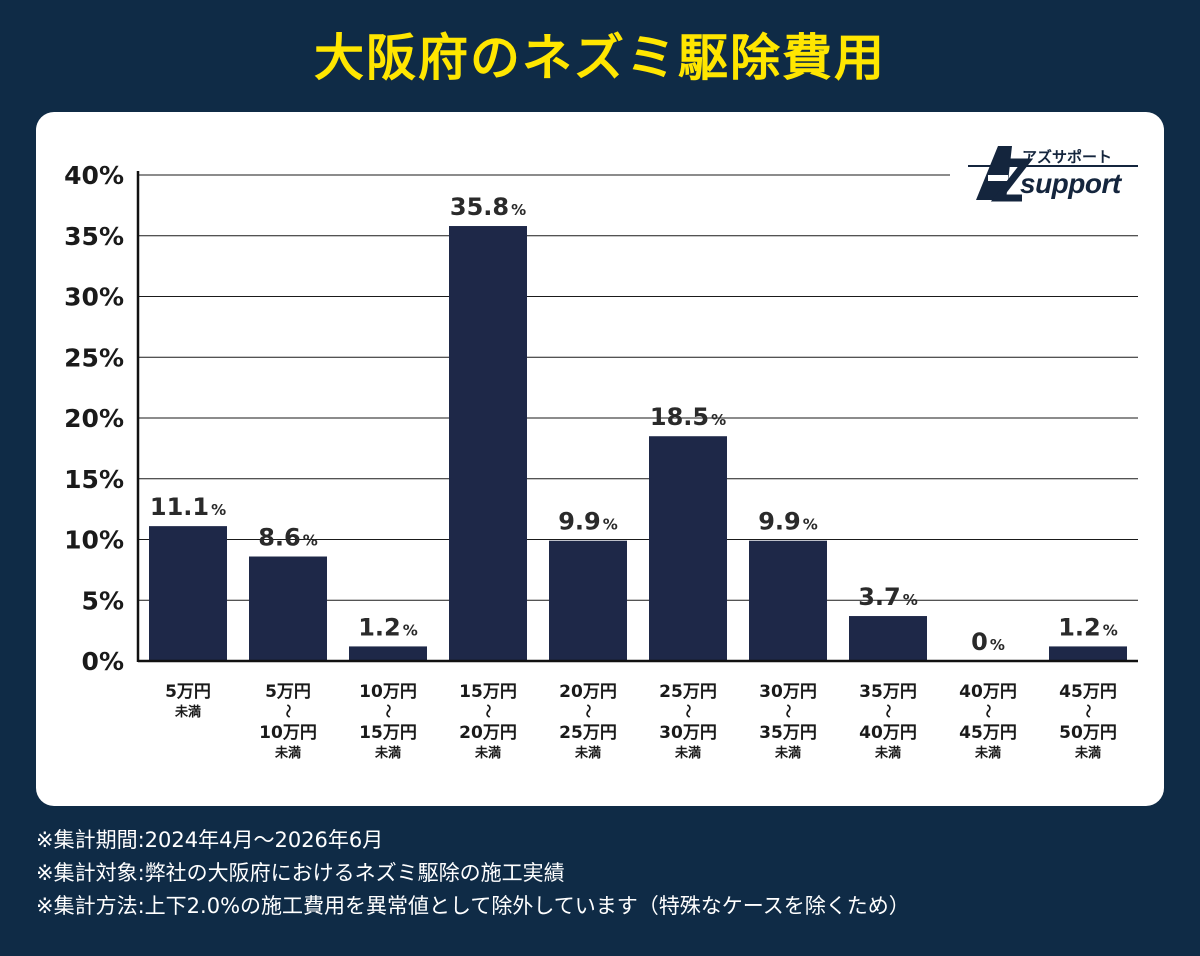 This screenshot has height=956, width=1200. What do you see at coordinates (94, 479) in the screenshot?
I see `y-tick-label: 15%` at bounding box center [94, 479].